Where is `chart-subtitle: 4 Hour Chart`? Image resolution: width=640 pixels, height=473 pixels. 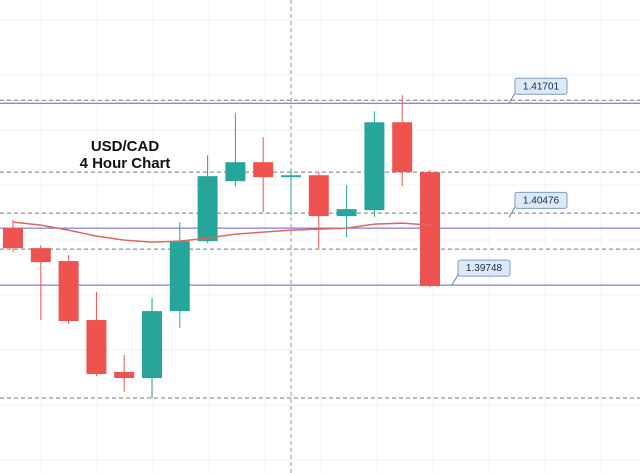
chart-subtitle: 4 Hour Chart is located at coordinates (125, 163).